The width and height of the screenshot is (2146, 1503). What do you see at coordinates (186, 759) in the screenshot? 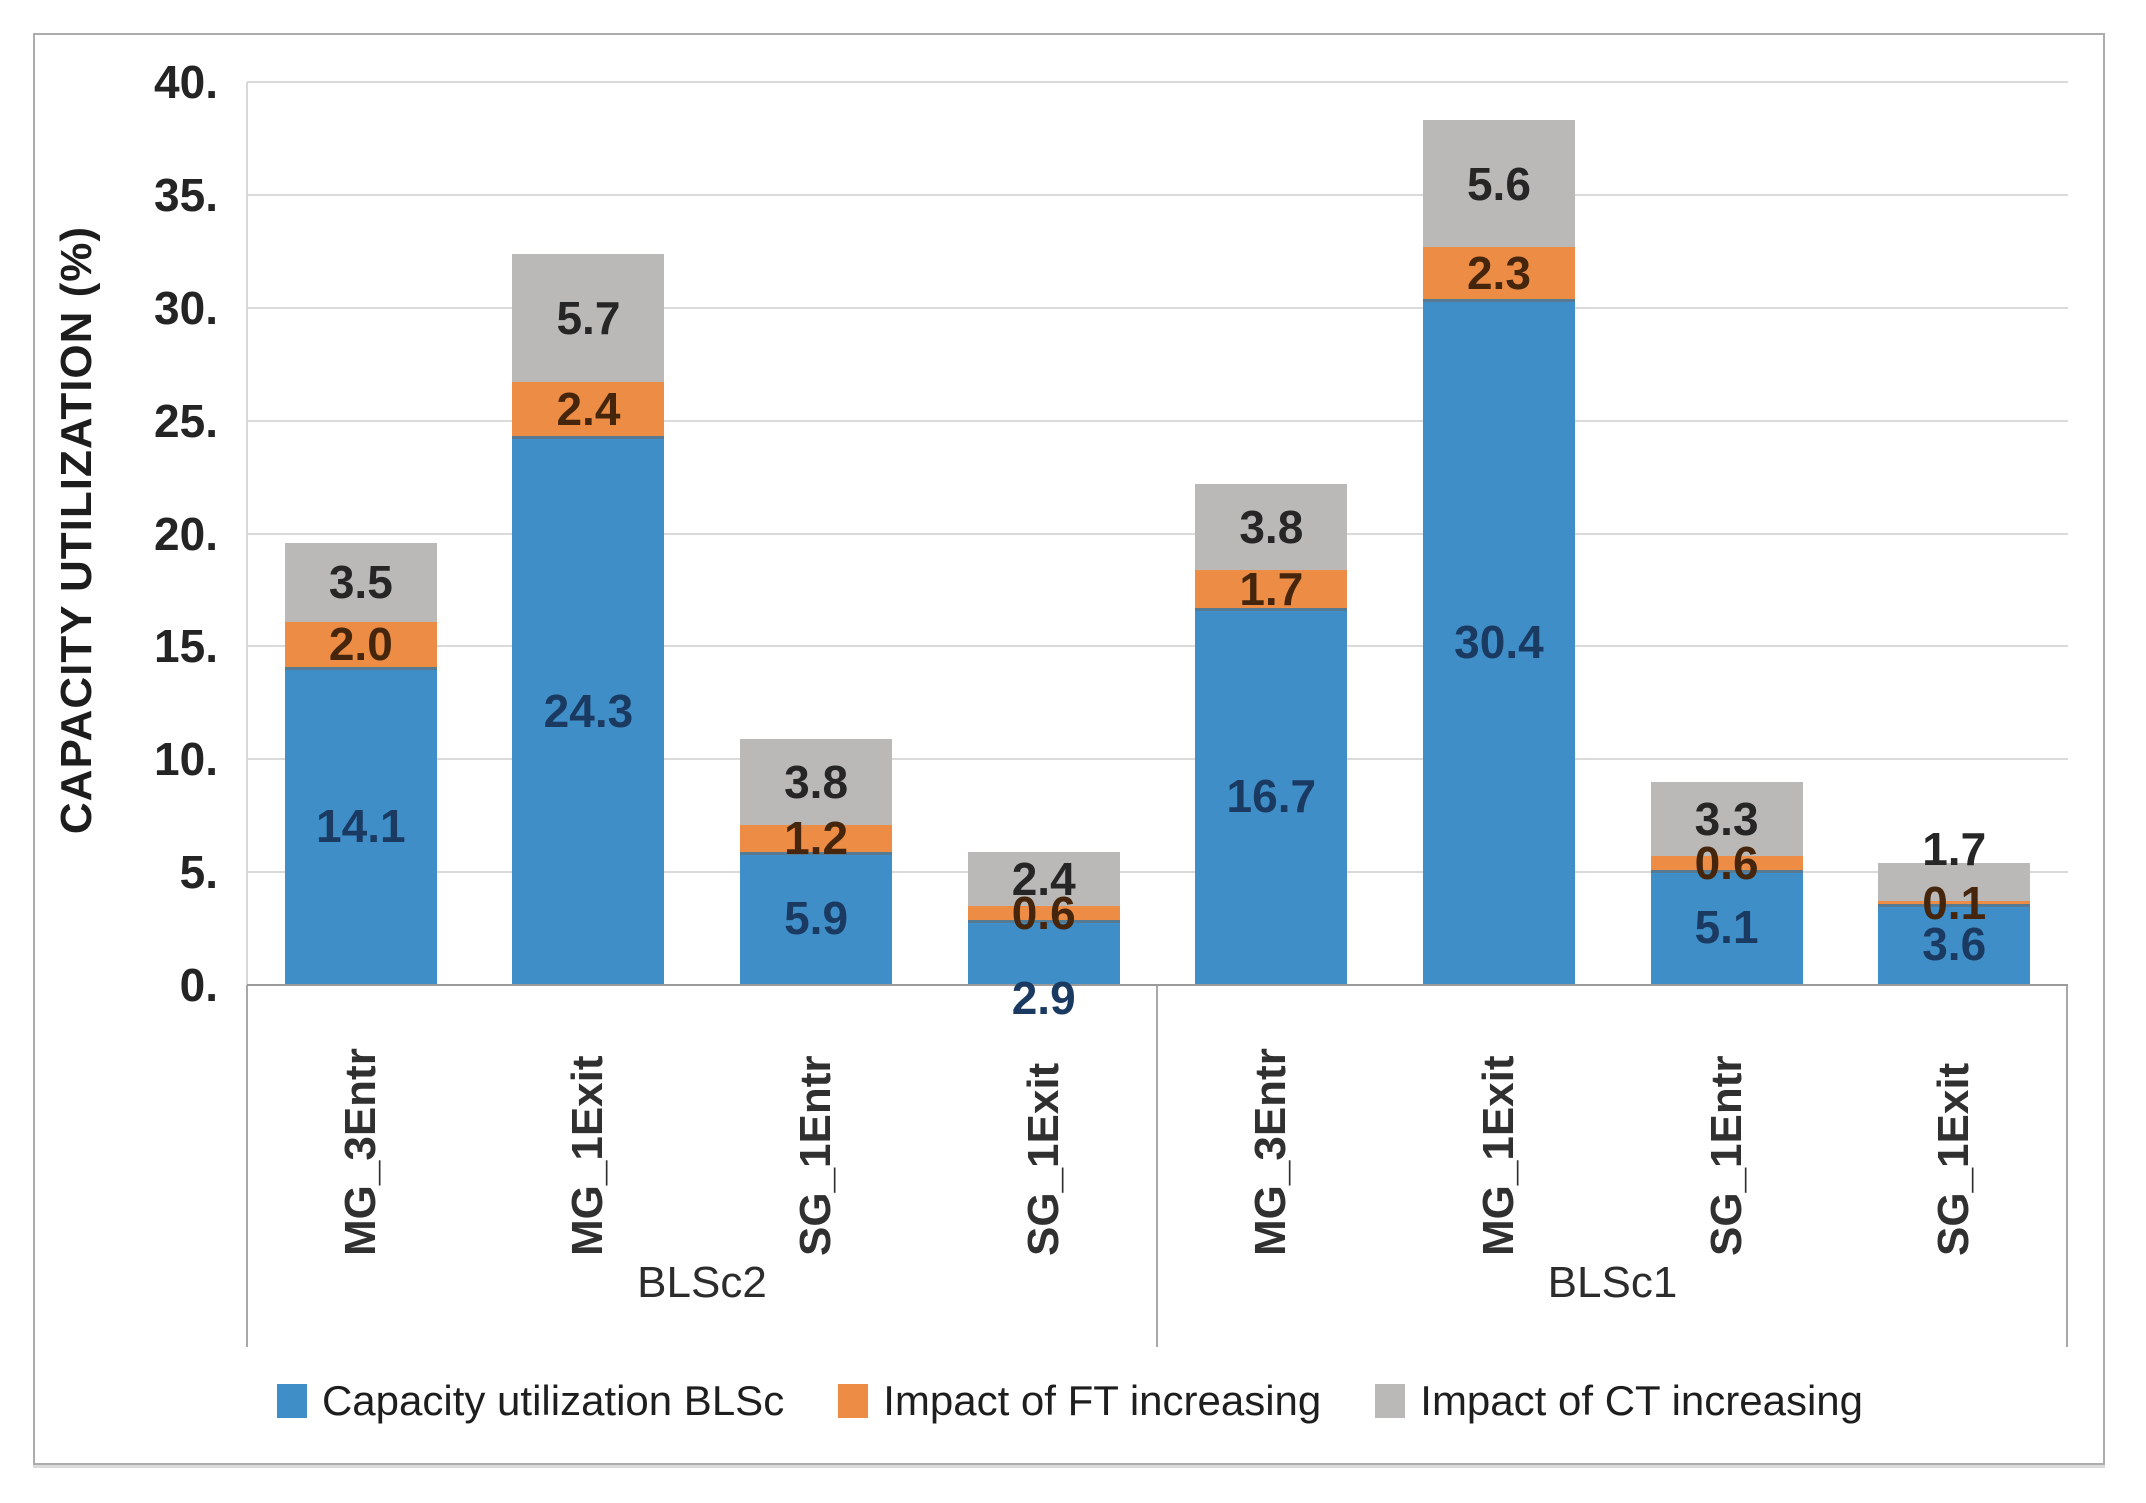
I see `y-tick-label: 10.` at bounding box center [186, 759].